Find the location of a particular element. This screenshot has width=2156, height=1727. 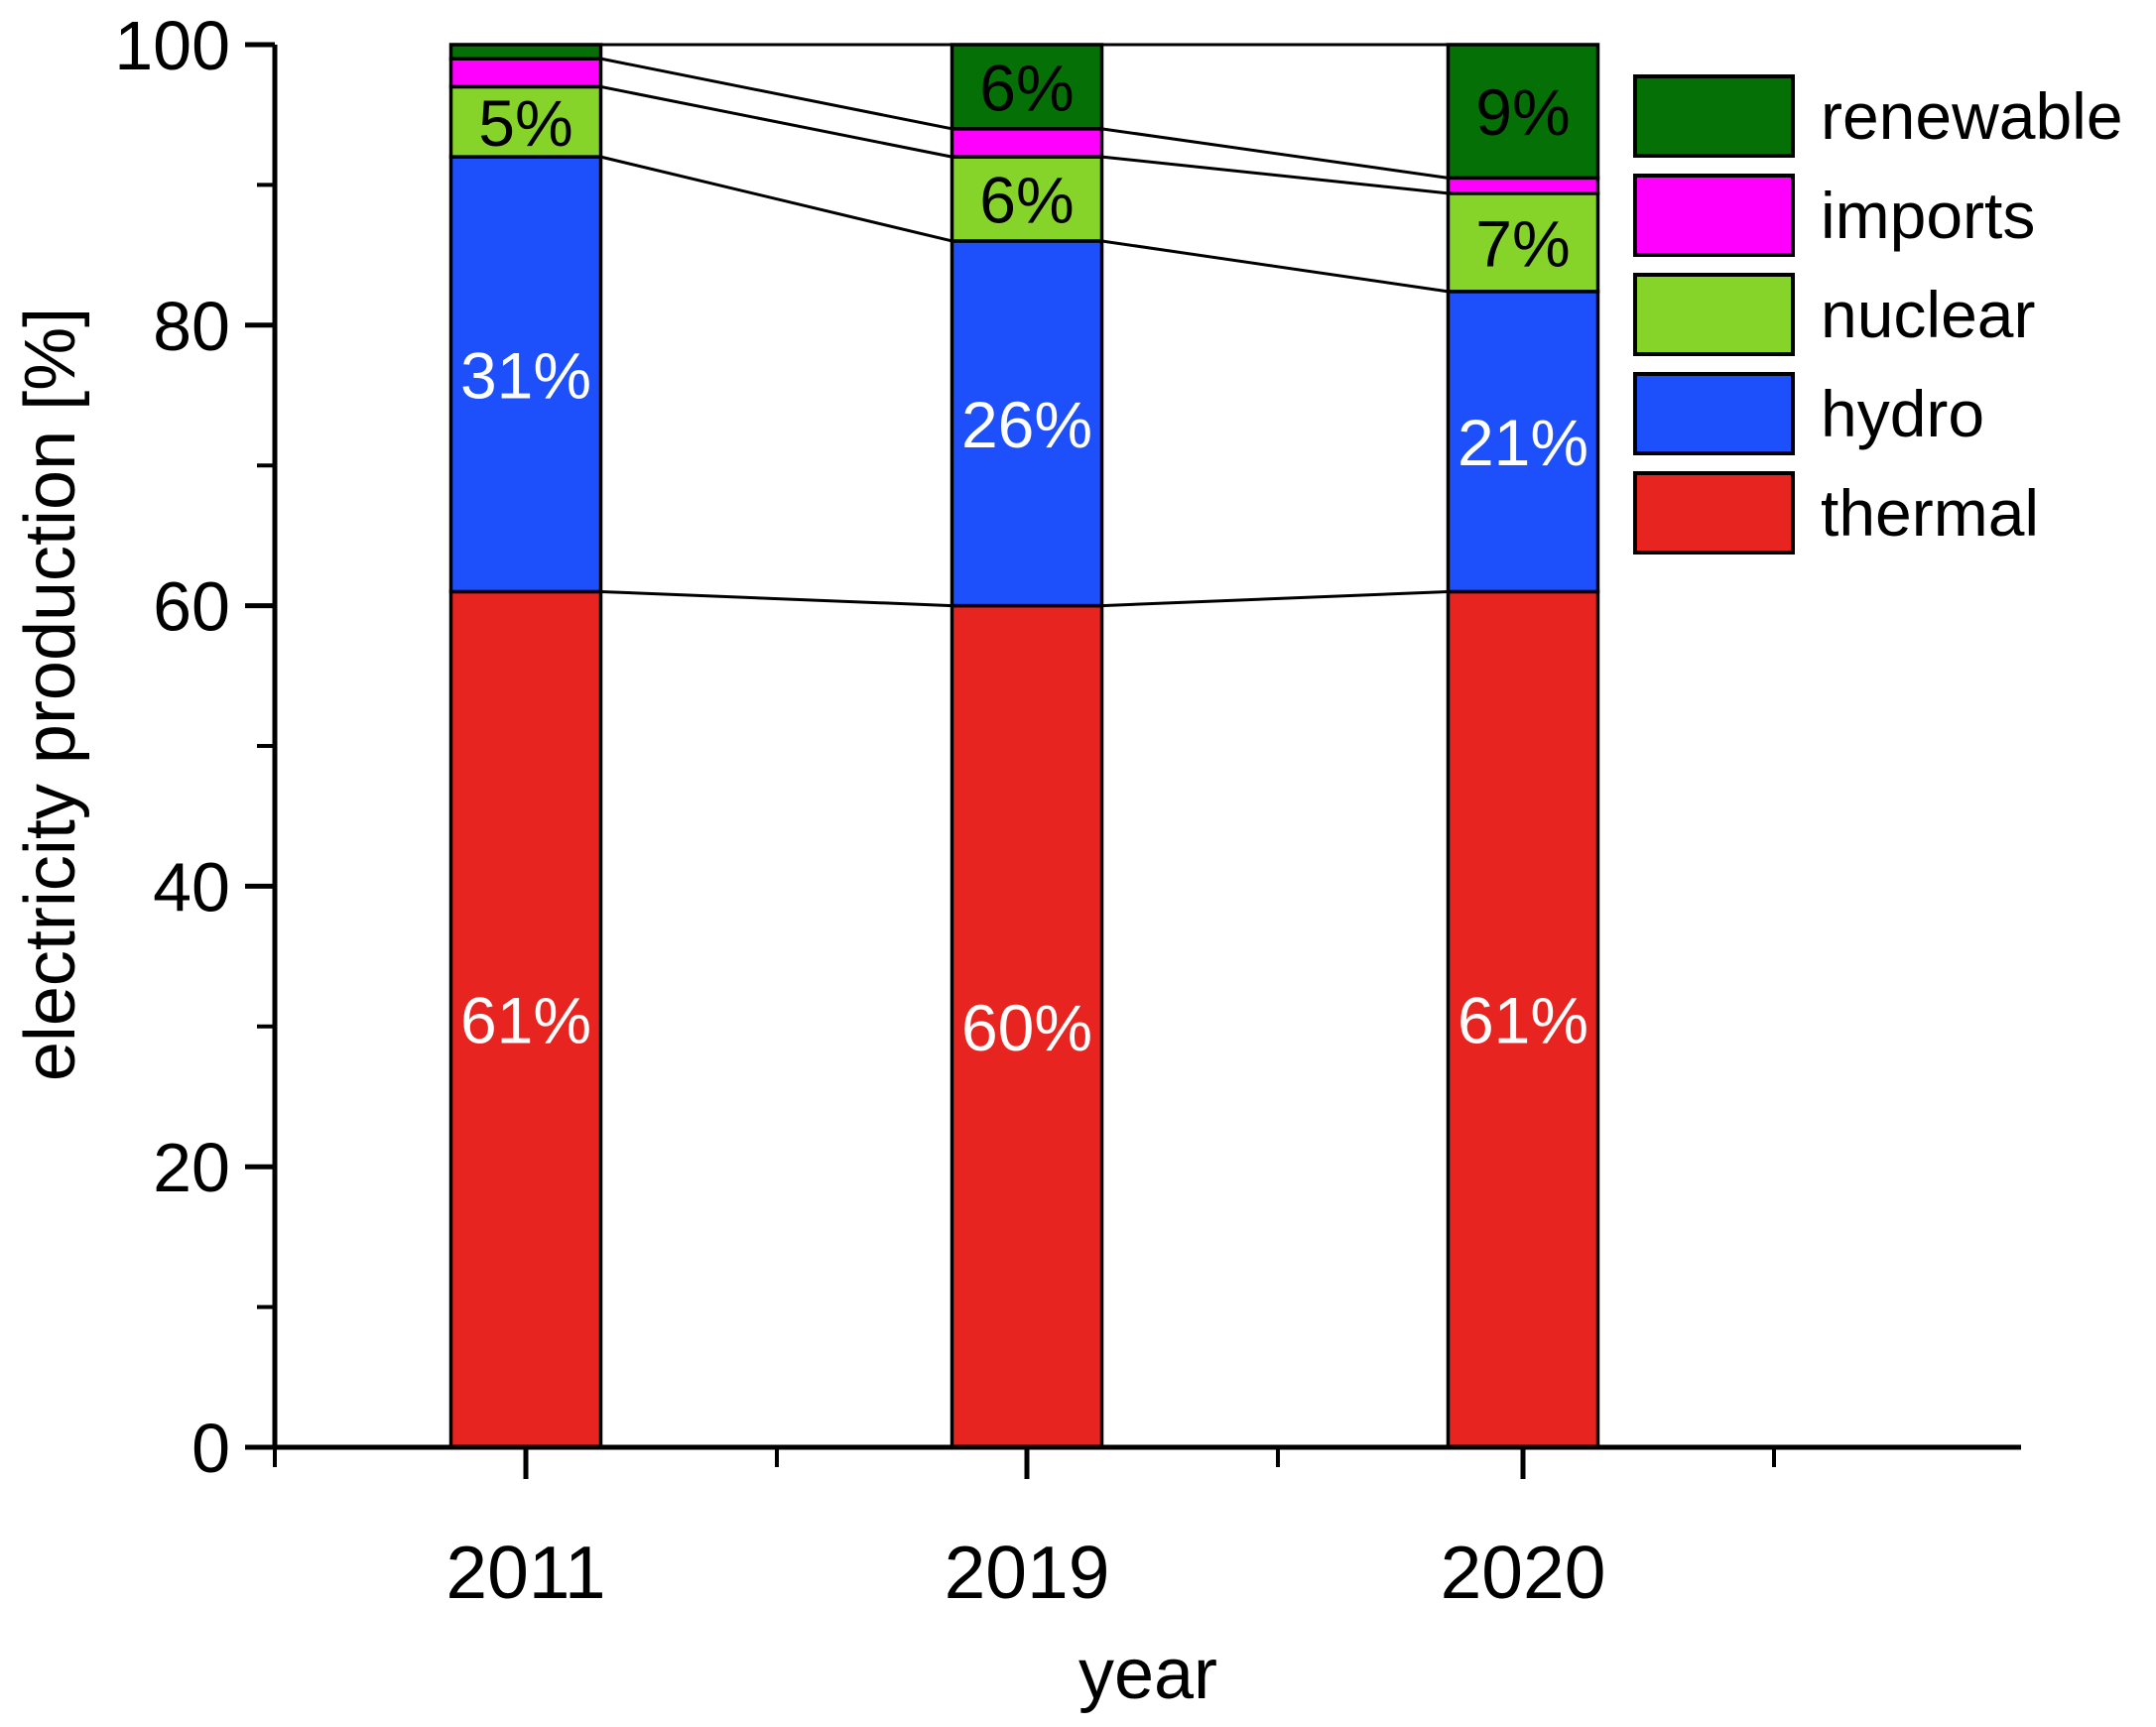

y-tick-label: 40 is located at coordinates (191, 886).